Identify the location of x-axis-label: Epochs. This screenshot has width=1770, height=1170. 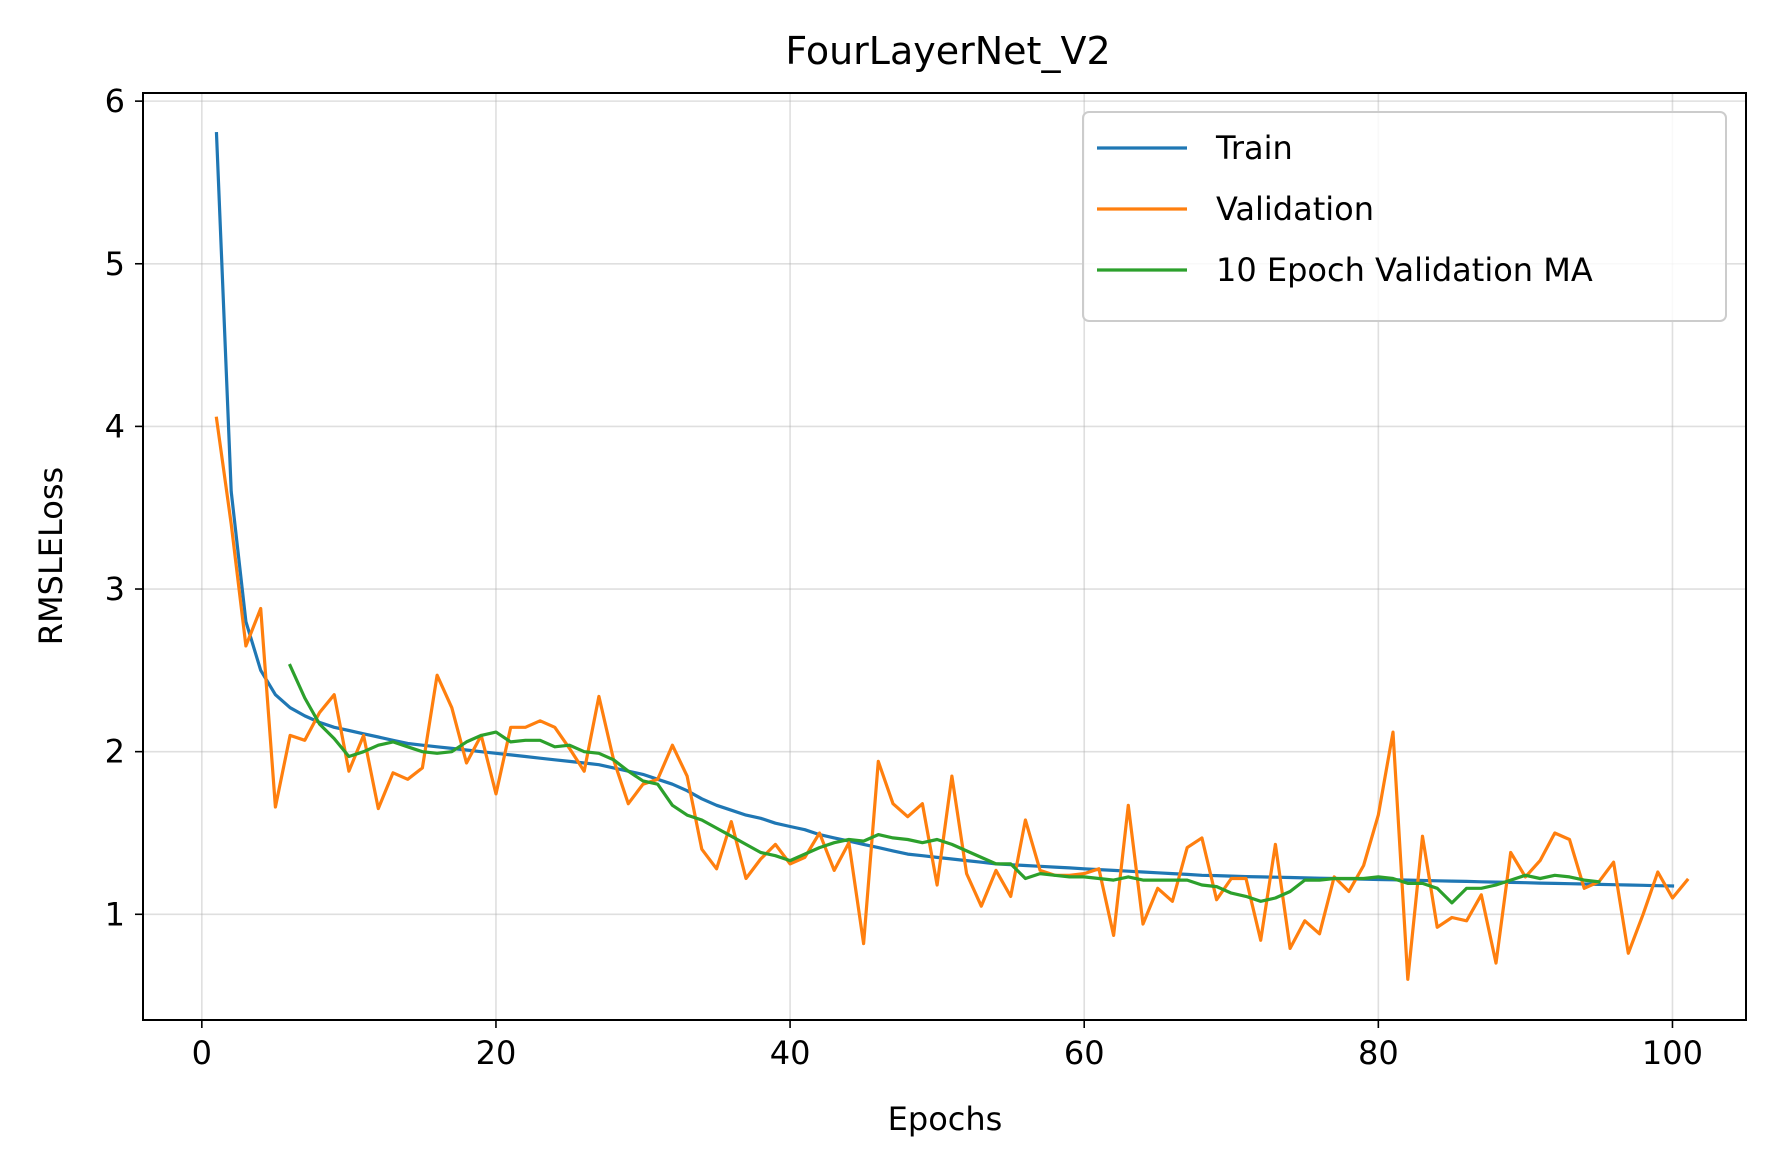
(945, 1119).